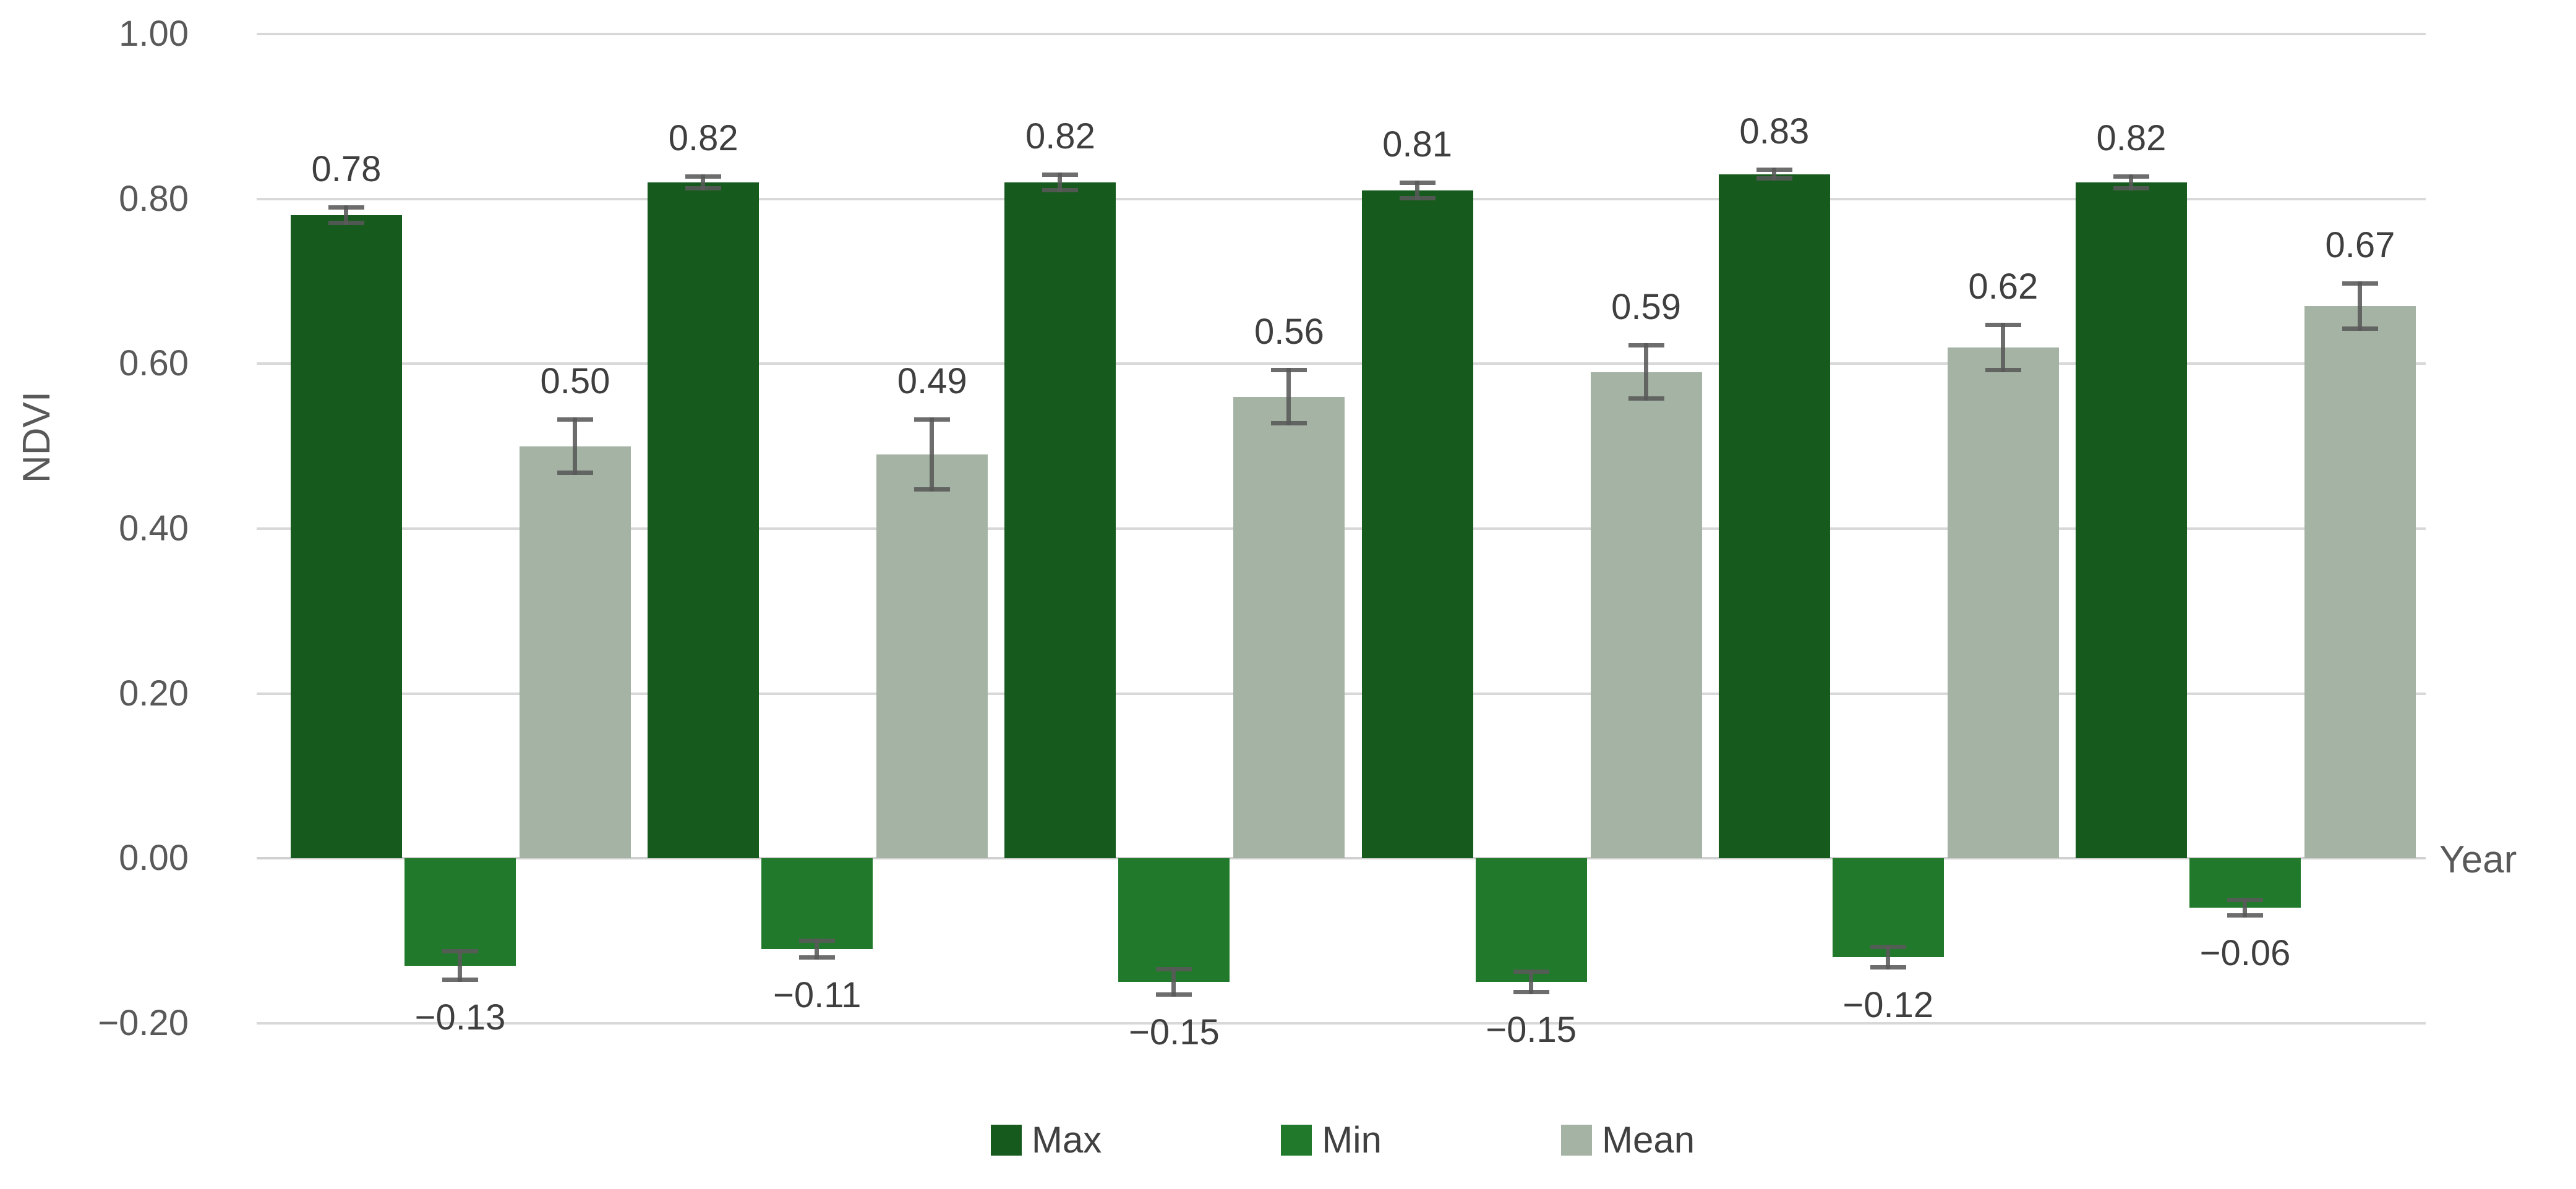 The height and width of the screenshot is (1189, 2576). I want to click on bar-value-label: 0.50, so click(575, 380).